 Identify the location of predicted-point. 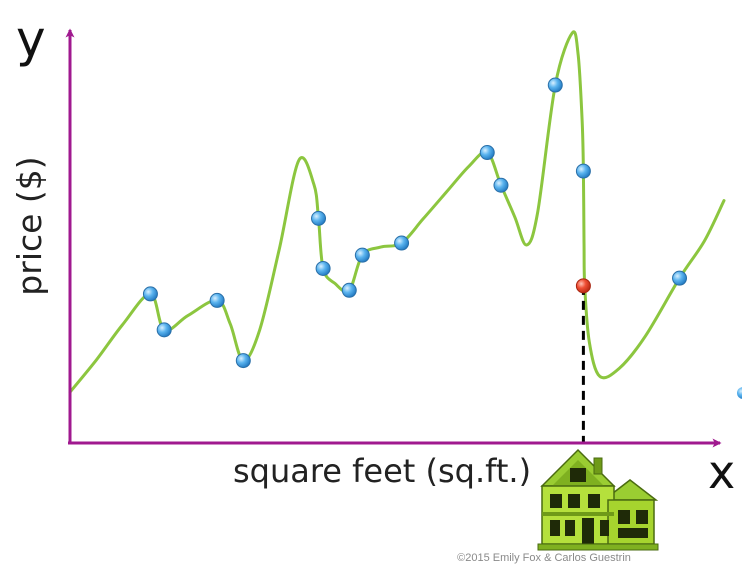
(583, 286).